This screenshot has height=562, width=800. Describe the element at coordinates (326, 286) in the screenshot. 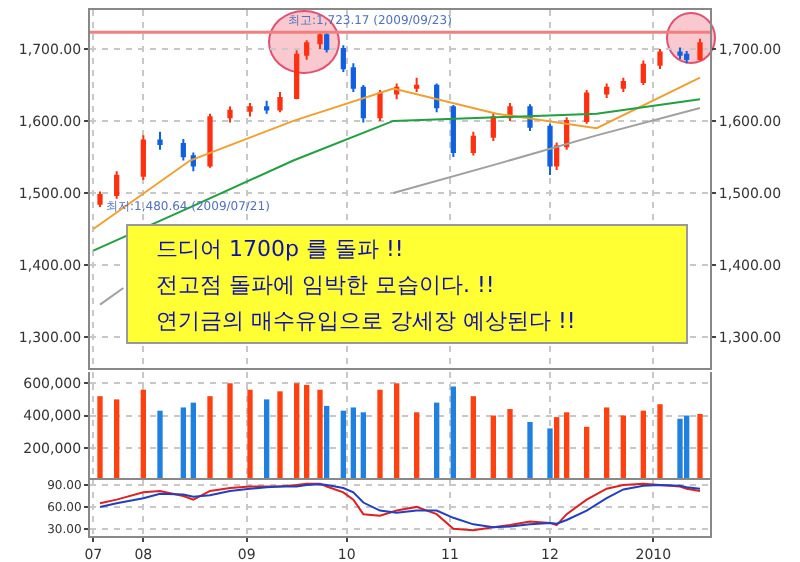

I see `annotation: 전고점 돌파에 임박한 모습이다. !!` at that location.